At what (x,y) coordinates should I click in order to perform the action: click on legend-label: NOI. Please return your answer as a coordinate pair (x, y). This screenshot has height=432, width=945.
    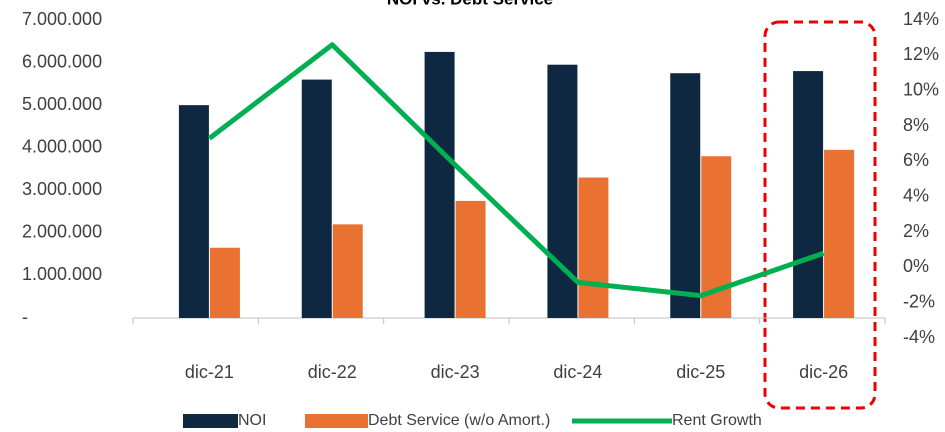
    Looking at the image, I should click on (252, 420).